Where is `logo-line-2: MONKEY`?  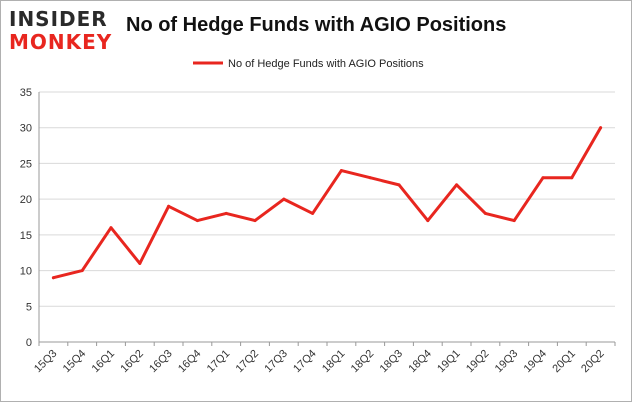 logo-line-2: MONKEY is located at coordinates (61, 42).